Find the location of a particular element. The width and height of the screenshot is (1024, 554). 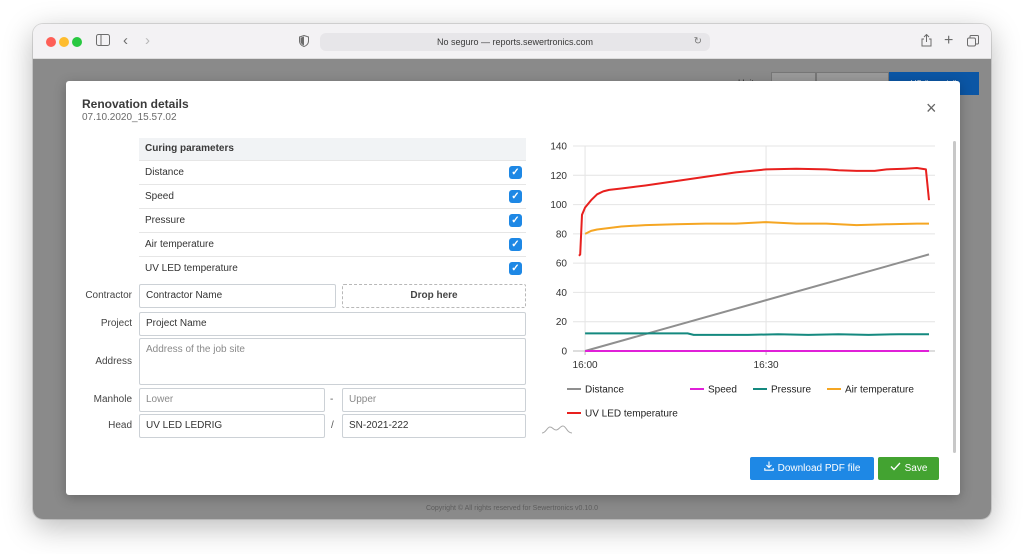

curing-param-row: Air temperature ✓ is located at coordinates (332, 244).